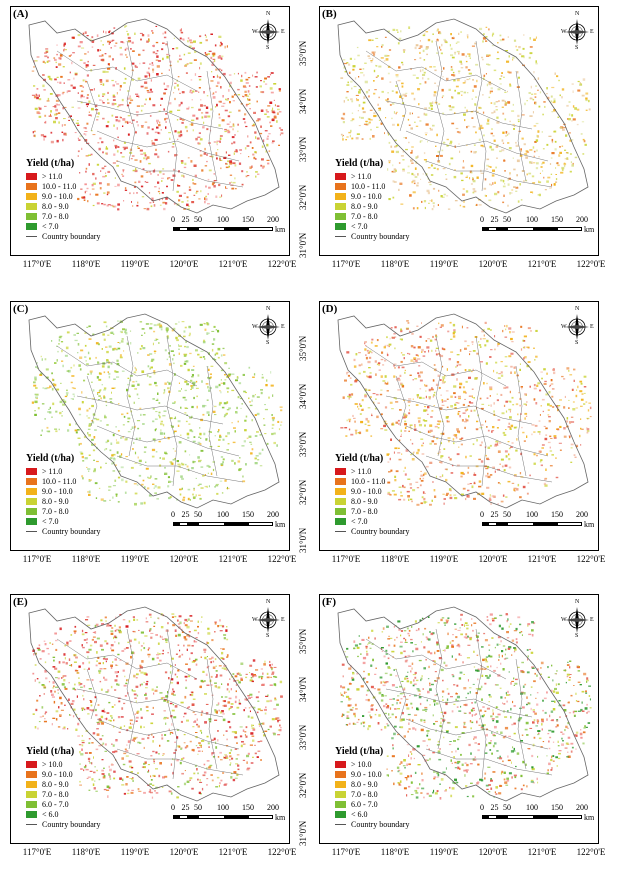  I want to click on longitude-label: 118°0'E, so click(86, 264).